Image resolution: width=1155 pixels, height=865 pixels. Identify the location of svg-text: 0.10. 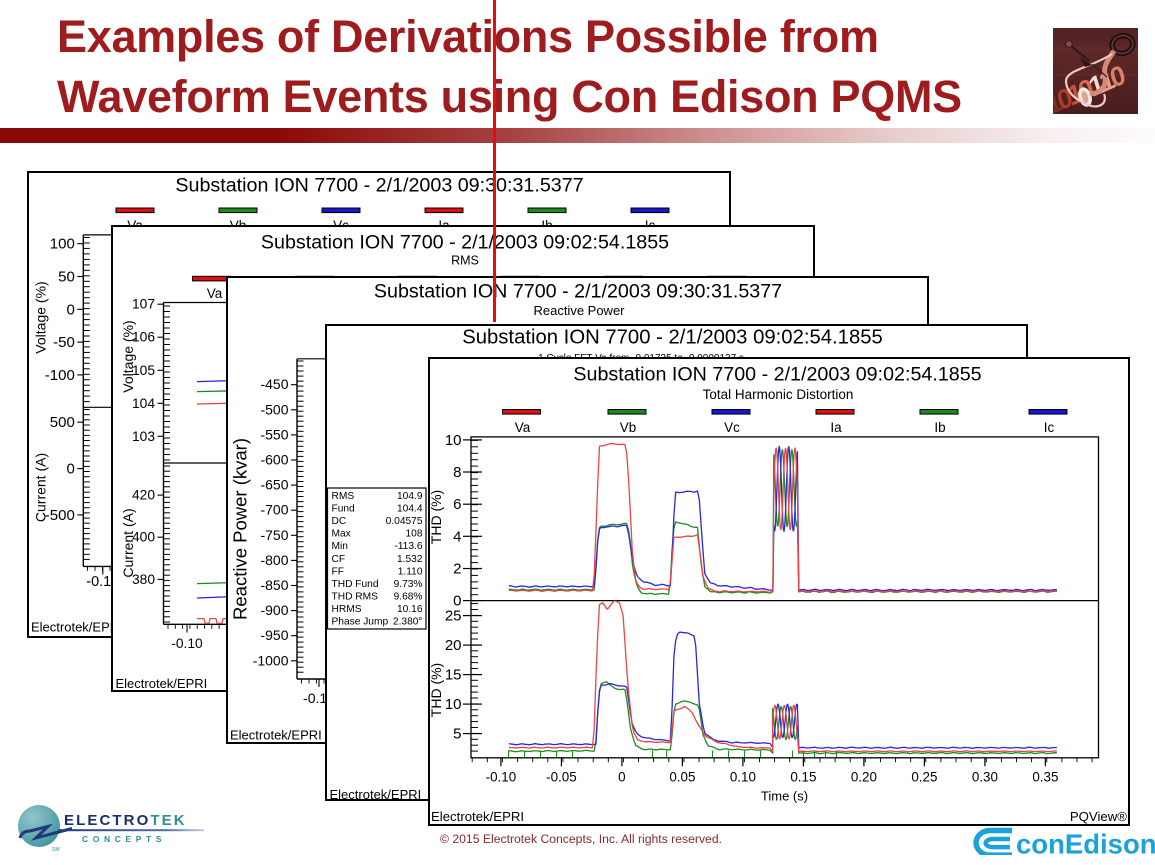
(742, 777).